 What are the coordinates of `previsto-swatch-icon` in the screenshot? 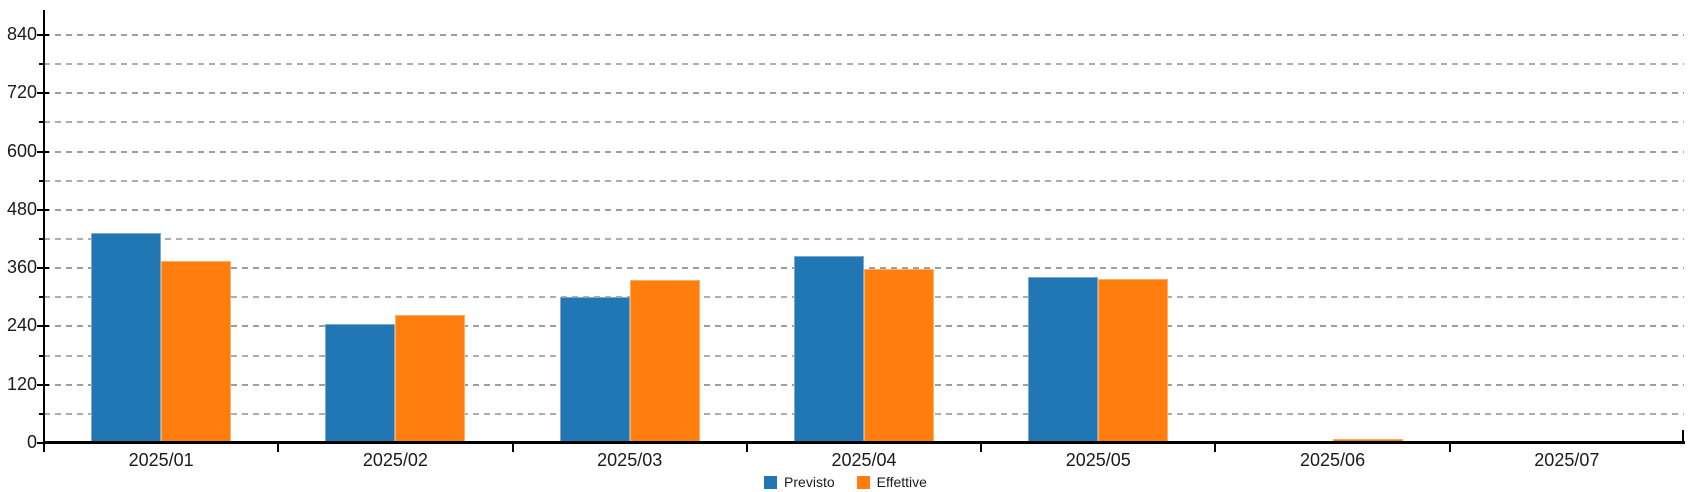 It's located at (771, 482).